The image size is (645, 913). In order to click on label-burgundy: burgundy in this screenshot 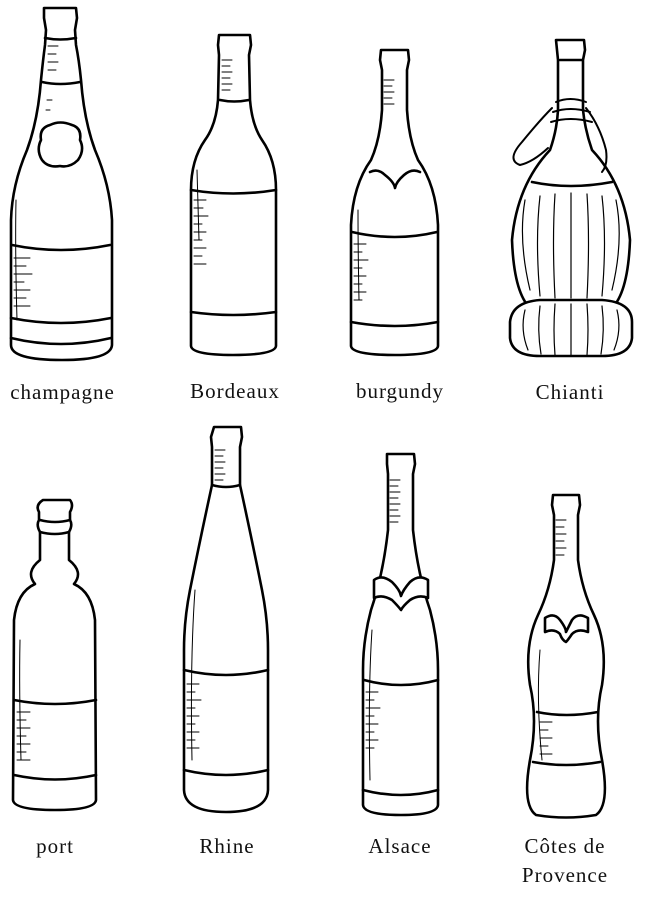, I will do `click(400, 391)`.